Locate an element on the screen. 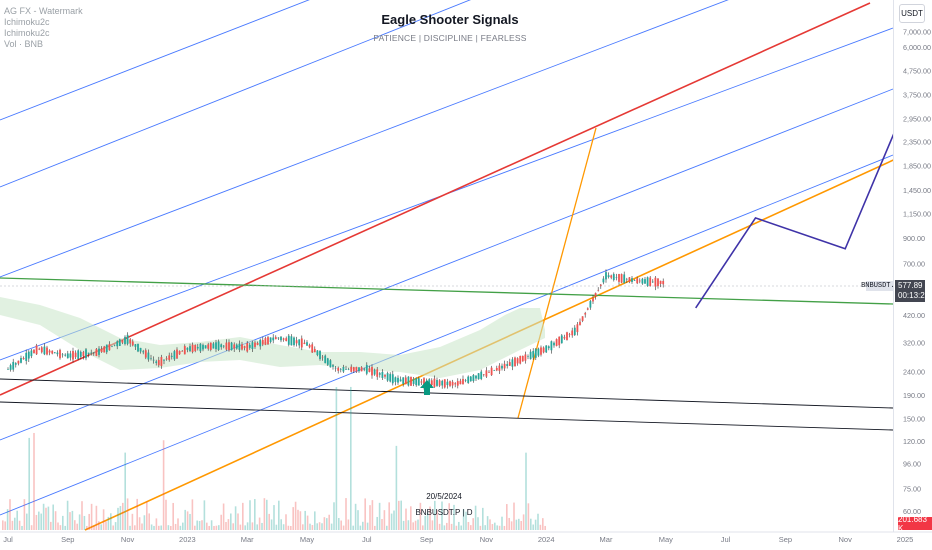  currency-button: USDT is located at coordinates (912, 13).